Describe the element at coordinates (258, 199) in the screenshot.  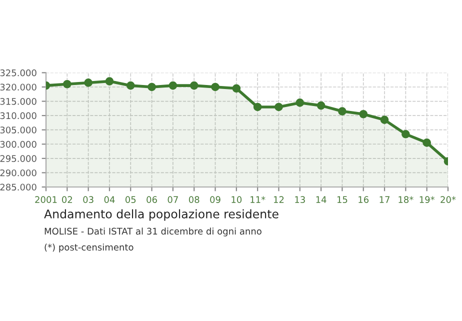
I see `x-tick-label: 11*` at that location.